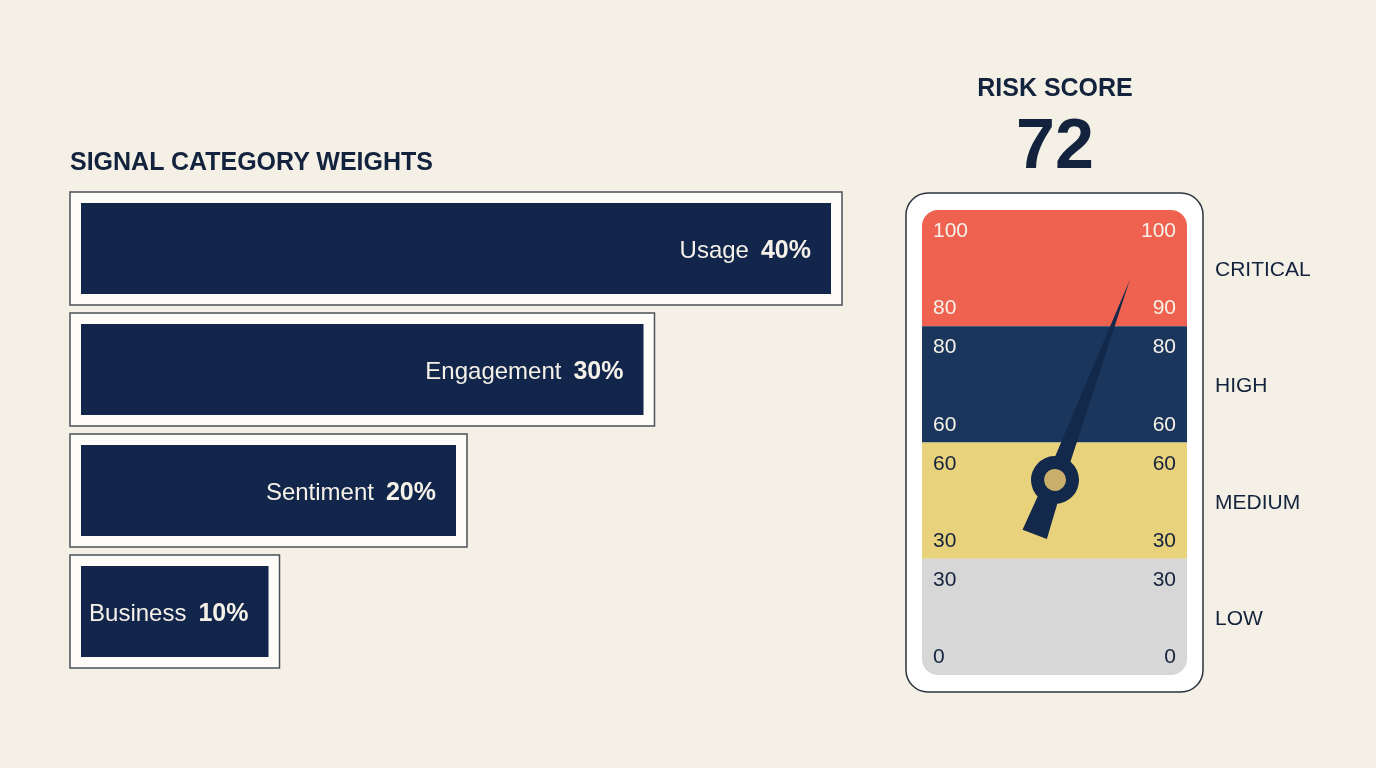  I want to click on data-label: 40%, so click(785, 248).